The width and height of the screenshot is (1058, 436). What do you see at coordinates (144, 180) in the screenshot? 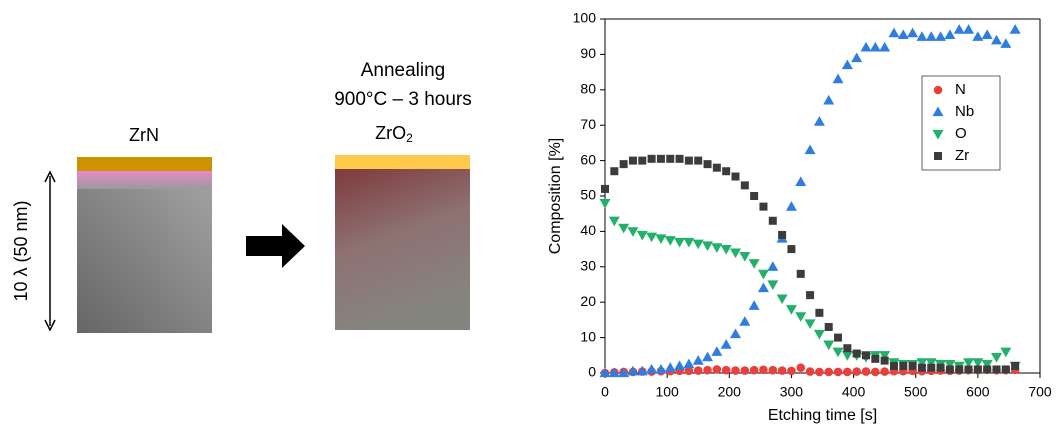
I see `interface-layer` at bounding box center [144, 180].